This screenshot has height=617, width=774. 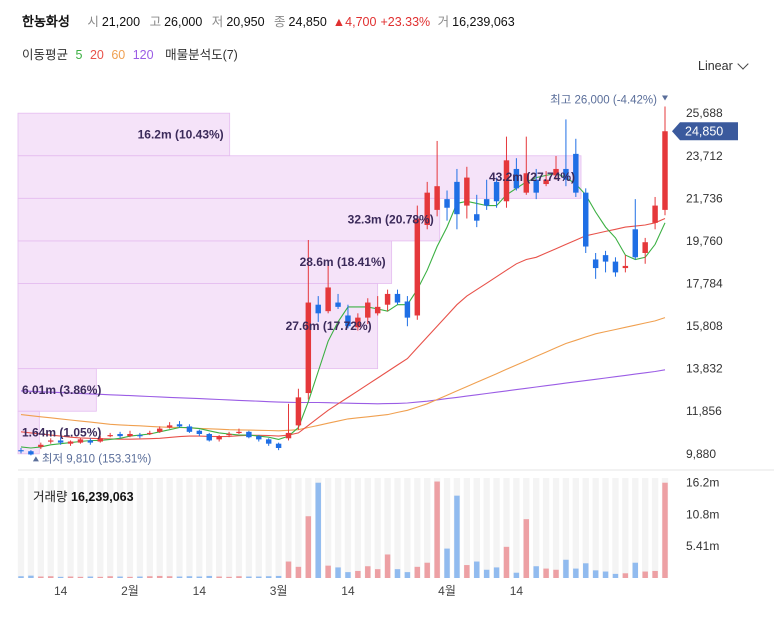 I want to click on high-label: 고, so click(x=155, y=22).